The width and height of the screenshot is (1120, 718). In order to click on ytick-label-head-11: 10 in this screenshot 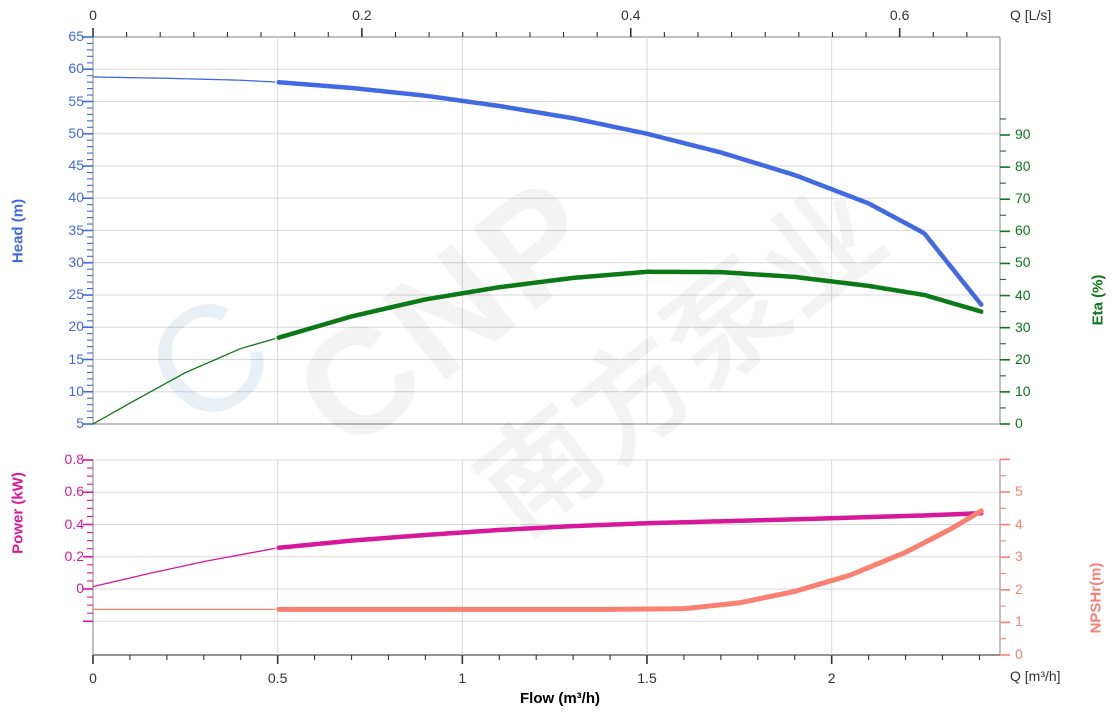, I will do `click(76, 390)`.